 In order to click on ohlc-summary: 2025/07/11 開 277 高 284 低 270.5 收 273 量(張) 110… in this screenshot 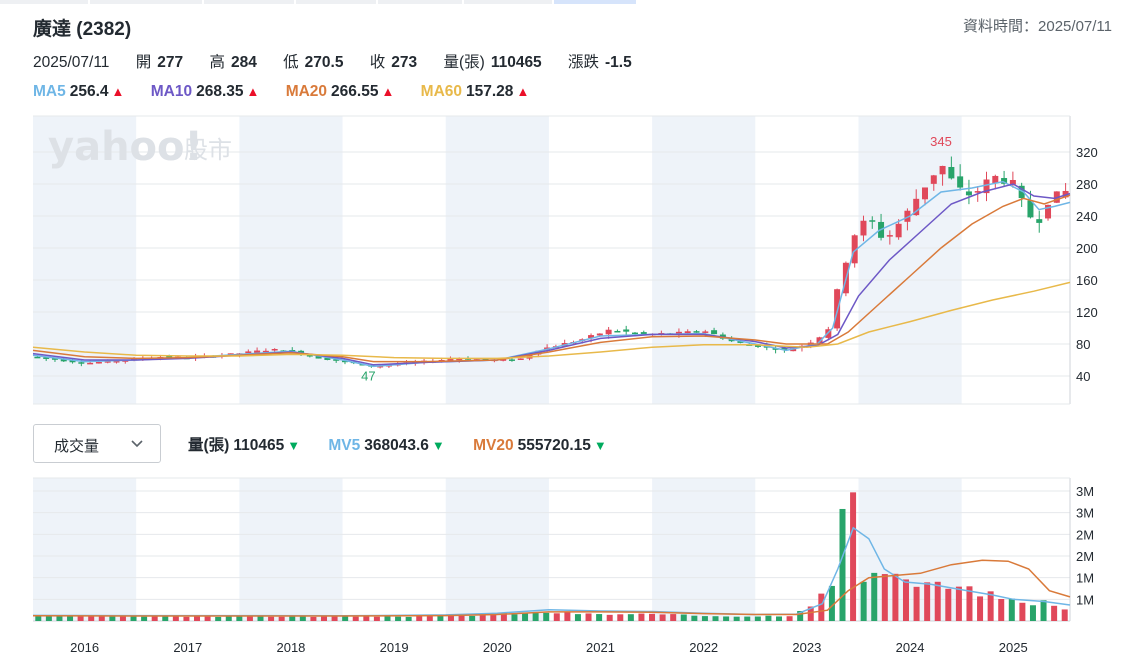, I will do `click(343, 61)`.